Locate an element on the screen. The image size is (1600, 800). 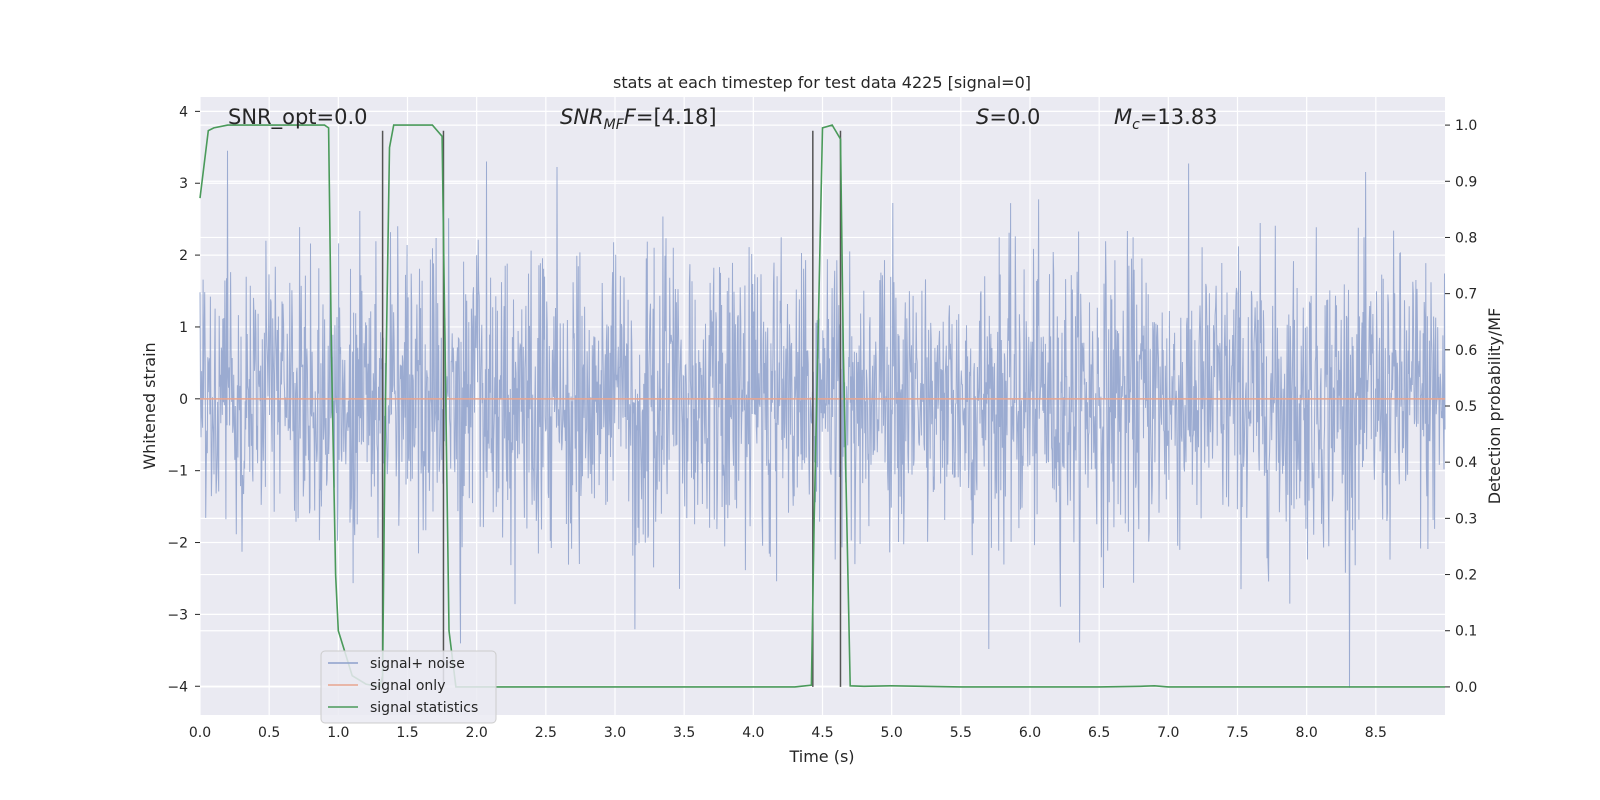
x-tick-label: 6.5 is located at coordinates (1099, 733).